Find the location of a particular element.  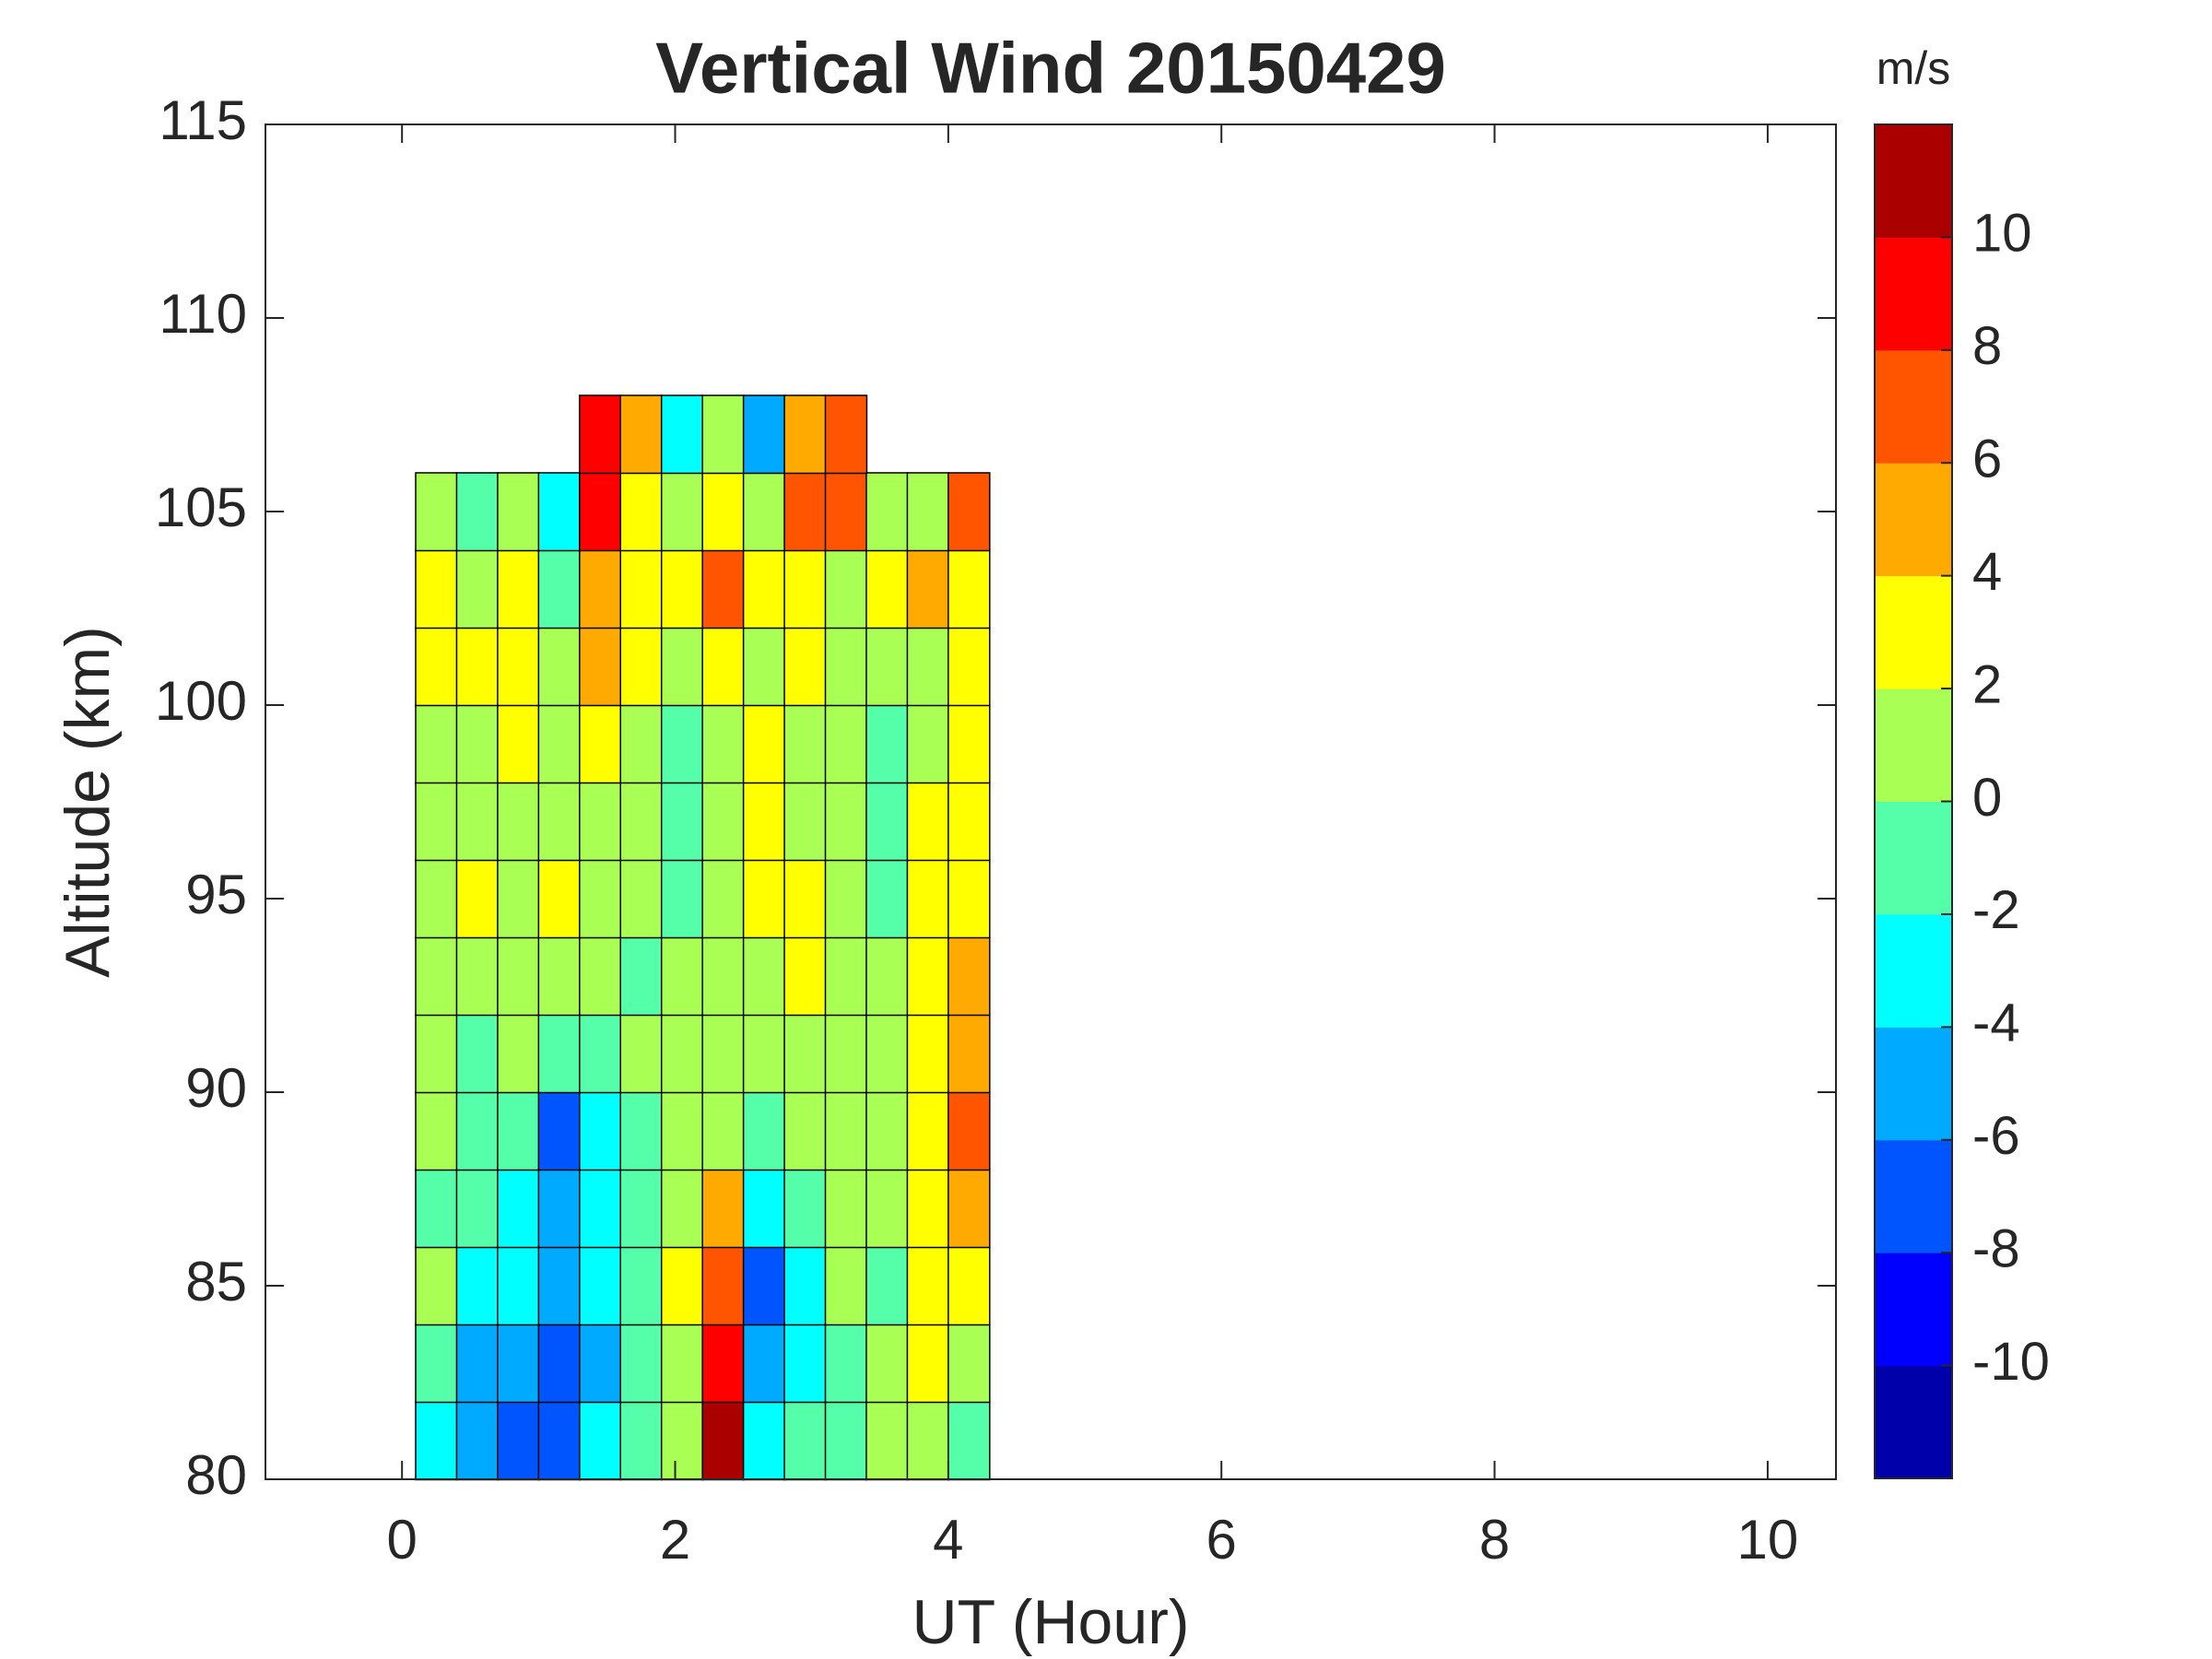

colorbar-tick-label: 0 is located at coordinates (1987, 798).